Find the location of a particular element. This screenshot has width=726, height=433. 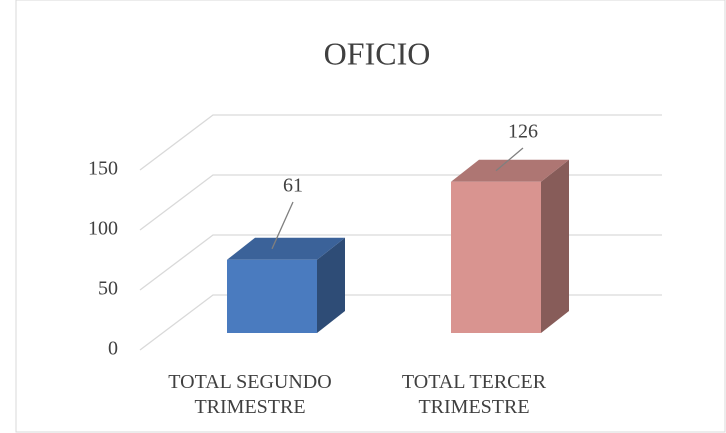

data-label: 126 is located at coordinates (523, 132).